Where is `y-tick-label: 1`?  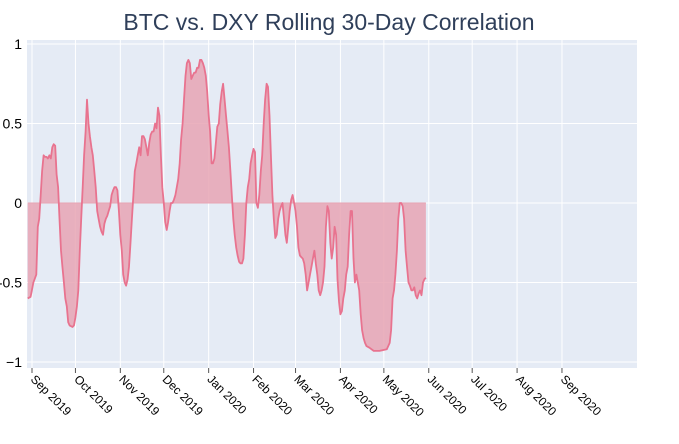
y-tick-label: 1 is located at coordinates (18, 44).